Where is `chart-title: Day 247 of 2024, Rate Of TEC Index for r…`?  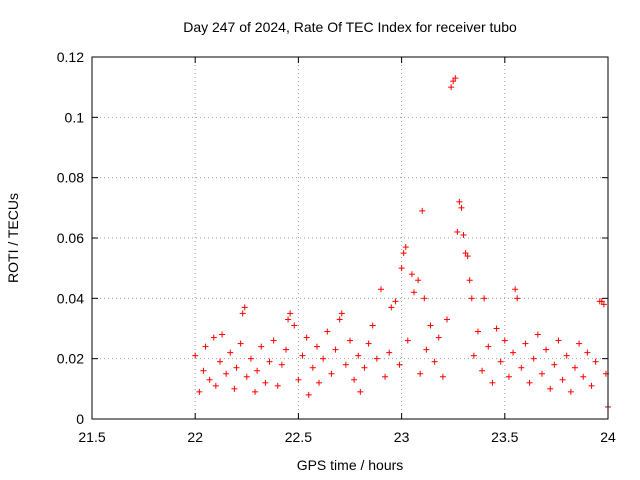 chart-title: Day 247 of 2024, Rate Of TEC Index for r… is located at coordinates (350, 27).